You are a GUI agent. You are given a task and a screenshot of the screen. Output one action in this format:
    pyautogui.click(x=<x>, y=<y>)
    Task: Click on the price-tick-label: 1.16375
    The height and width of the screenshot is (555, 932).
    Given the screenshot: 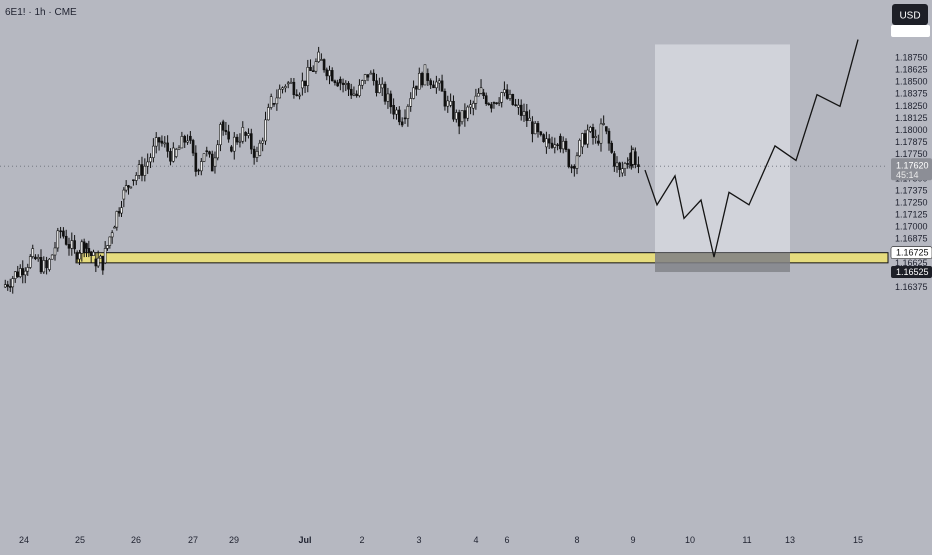 What is the action you would take?
    pyautogui.click(x=911, y=287)
    